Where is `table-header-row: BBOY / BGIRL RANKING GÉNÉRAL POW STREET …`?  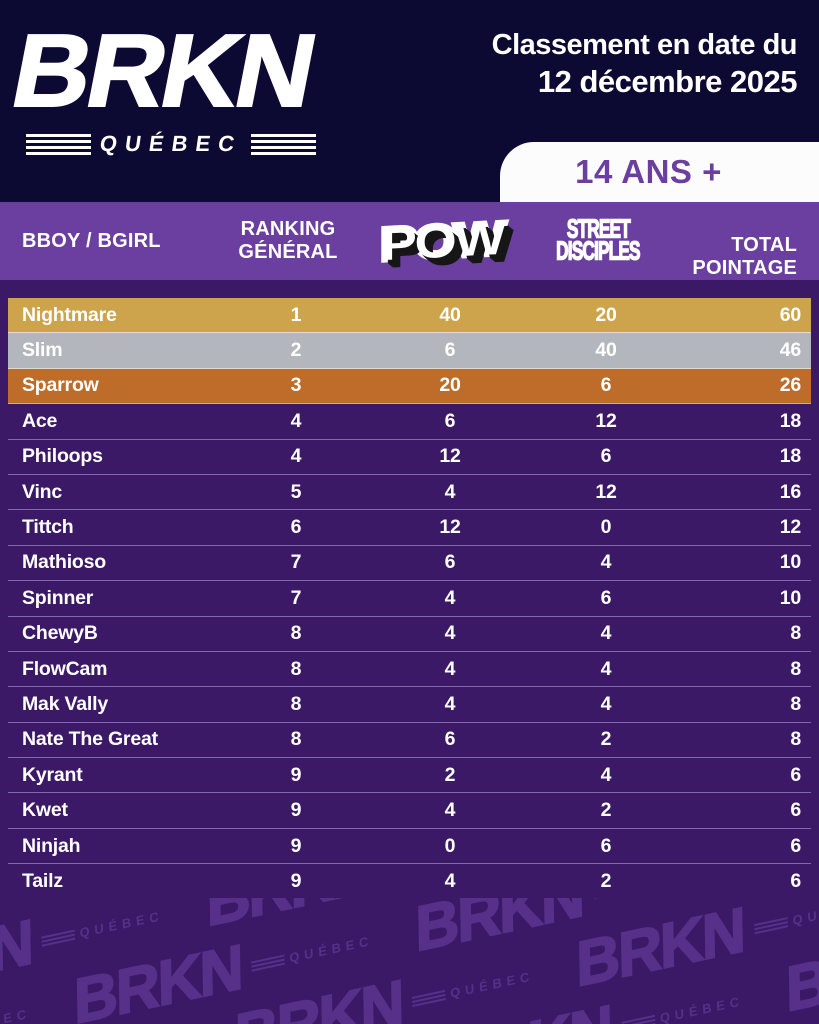 table-header-row: BBOY / BGIRL RANKING GÉNÉRAL POW STREET … is located at coordinates (409, 241).